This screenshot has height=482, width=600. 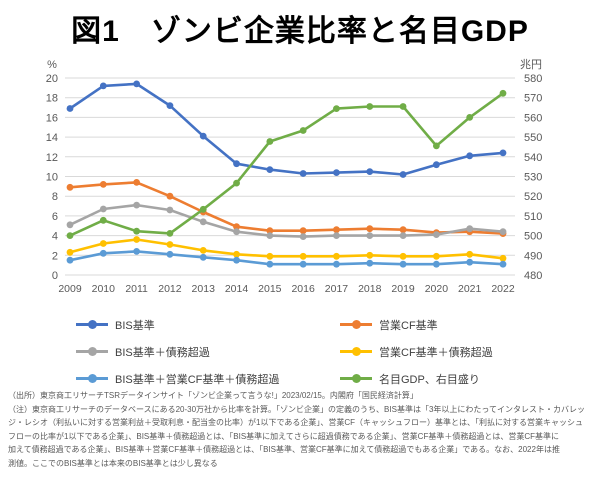 I want to click on right-axis-unit: 兆円, so click(x=531, y=64).